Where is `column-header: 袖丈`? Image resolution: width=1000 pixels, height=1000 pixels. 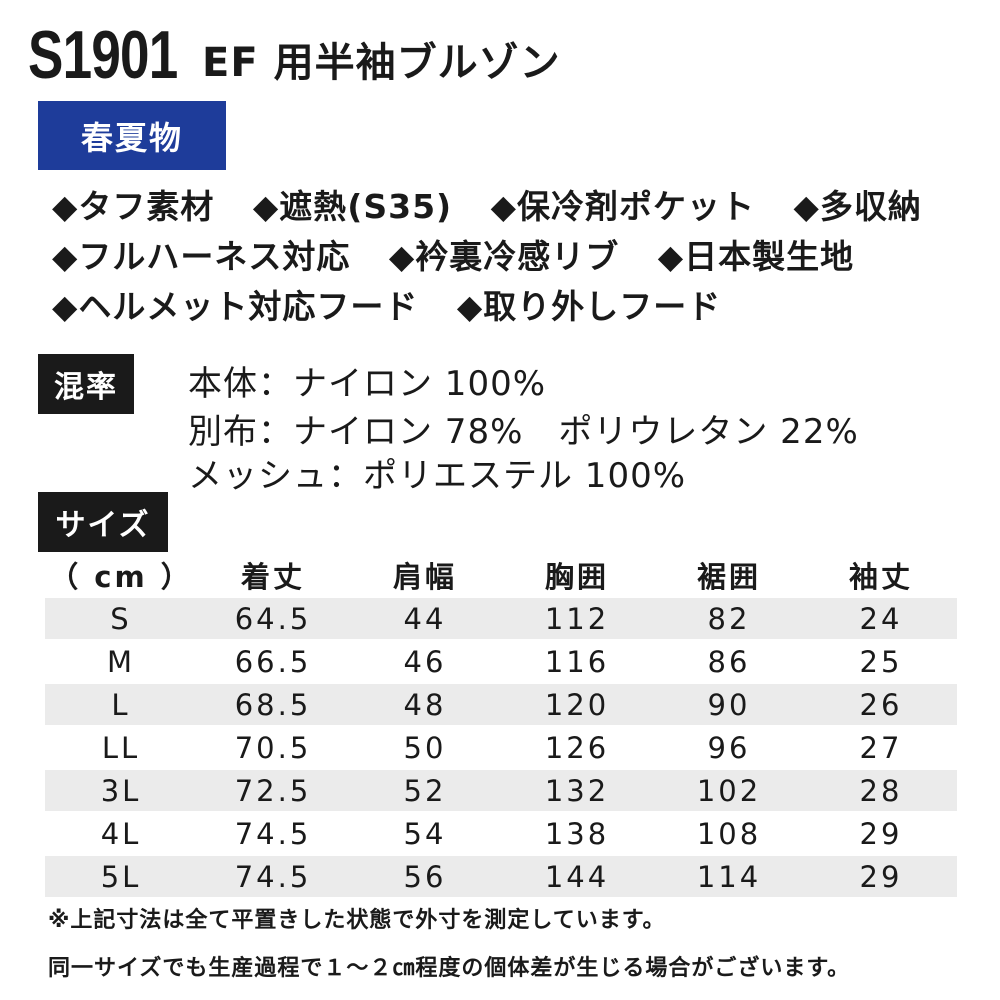
column-header: 袖丈 is located at coordinates (880, 577).